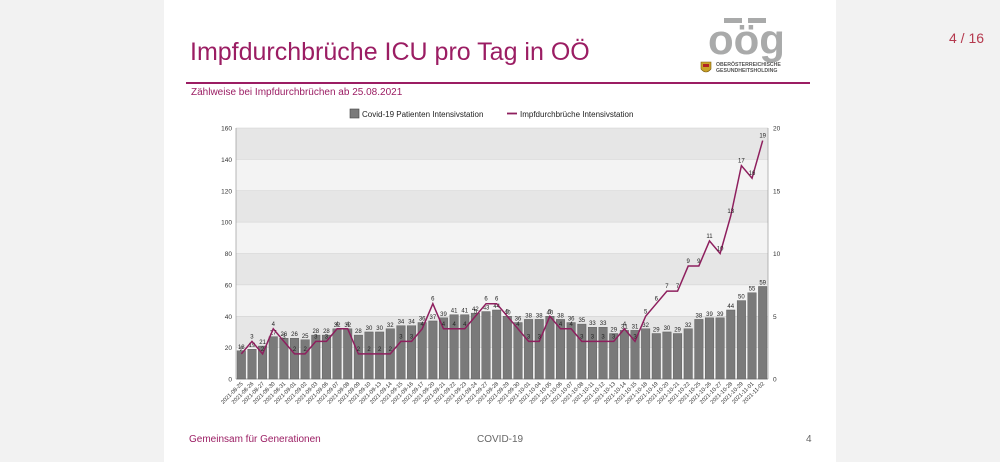 This screenshot has height=462, width=1000. Describe the element at coordinates (294, 335) in the screenshot. I see `bar-value-label: 26` at that location.